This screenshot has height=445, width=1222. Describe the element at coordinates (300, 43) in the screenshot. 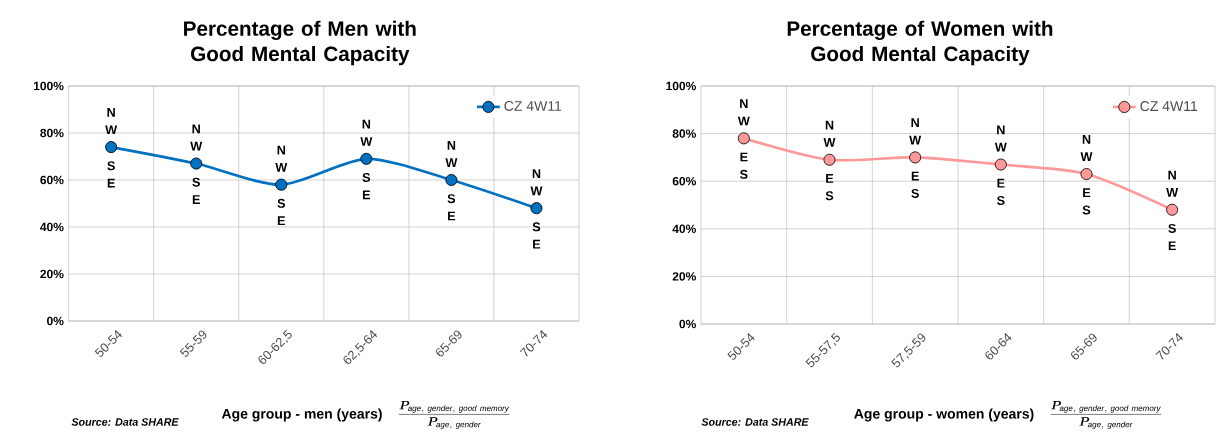

I see `chart-title: Percentage of Men with Good Mental Capacity` at that location.